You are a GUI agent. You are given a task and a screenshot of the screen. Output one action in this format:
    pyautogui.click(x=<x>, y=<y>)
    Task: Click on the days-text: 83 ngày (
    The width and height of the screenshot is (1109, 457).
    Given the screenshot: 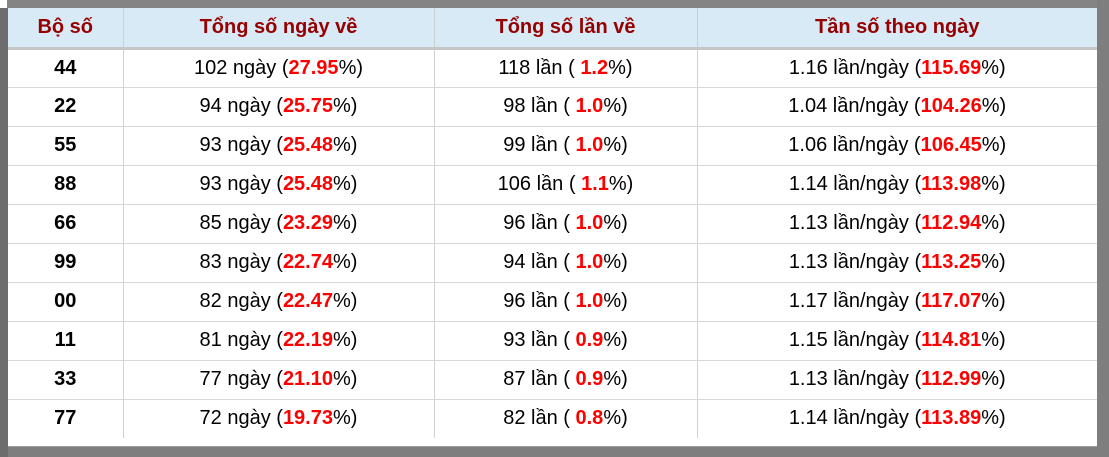 What is the action you would take?
    pyautogui.click(x=241, y=262)
    